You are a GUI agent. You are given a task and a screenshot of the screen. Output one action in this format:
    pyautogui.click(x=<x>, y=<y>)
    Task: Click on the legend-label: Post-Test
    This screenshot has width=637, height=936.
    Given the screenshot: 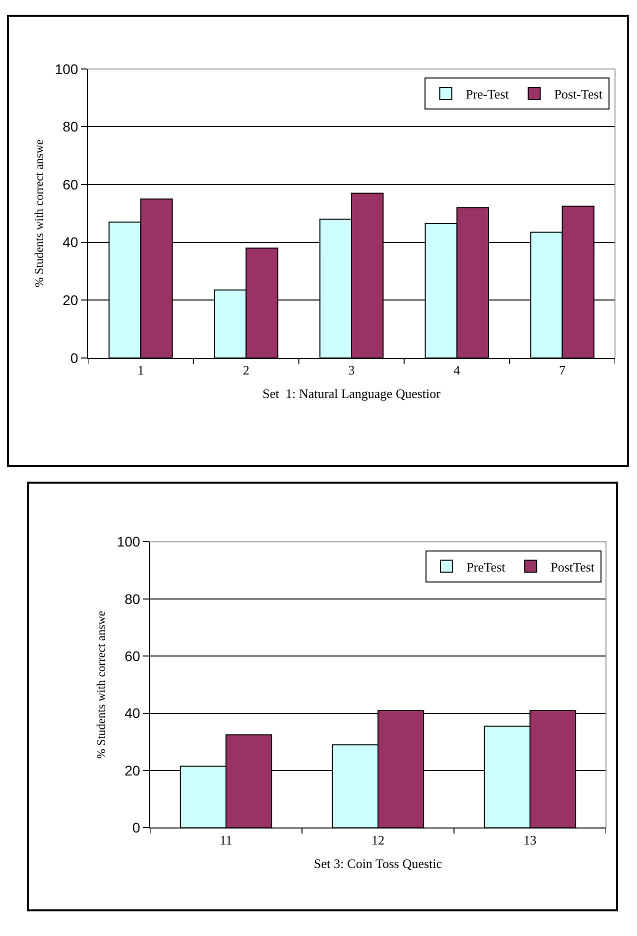 What is the action you would take?
    pyautogui.click(x=578, y=94)
    